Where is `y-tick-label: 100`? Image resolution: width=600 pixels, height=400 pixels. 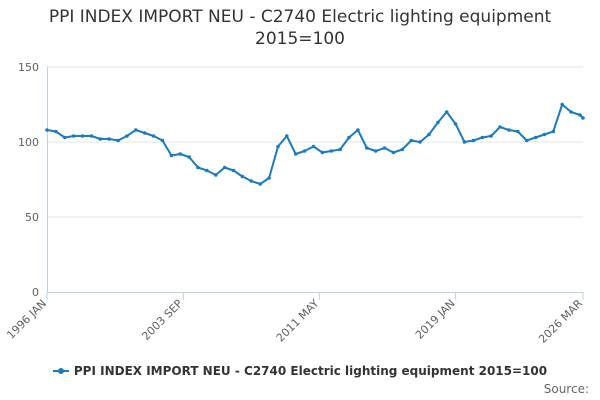 y-tick-label: 100 is located at coordinates (28, 142).